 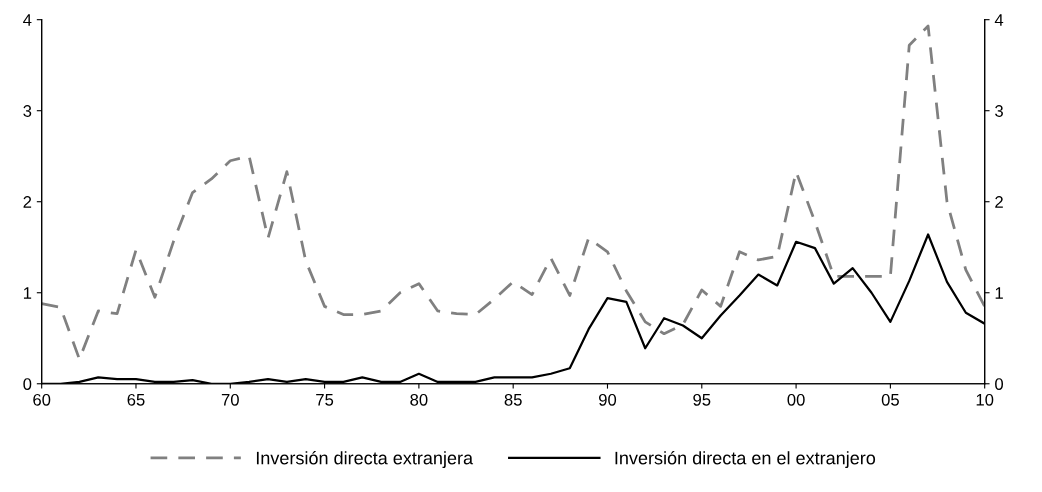 What do you see at coordinates (999, 111) in the screenshot?
I see `y2-tick-label: 3` at bounding box center [999, 111].